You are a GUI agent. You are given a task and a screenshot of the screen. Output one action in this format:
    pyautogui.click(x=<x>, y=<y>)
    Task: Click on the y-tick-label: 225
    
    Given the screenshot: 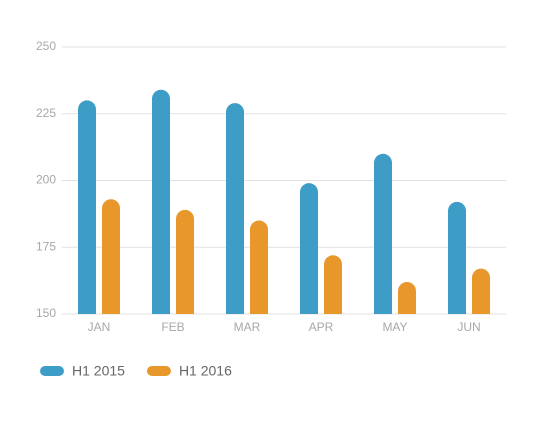 What is the action you would take?
    pyautogui.click(x=46, y=113)
    